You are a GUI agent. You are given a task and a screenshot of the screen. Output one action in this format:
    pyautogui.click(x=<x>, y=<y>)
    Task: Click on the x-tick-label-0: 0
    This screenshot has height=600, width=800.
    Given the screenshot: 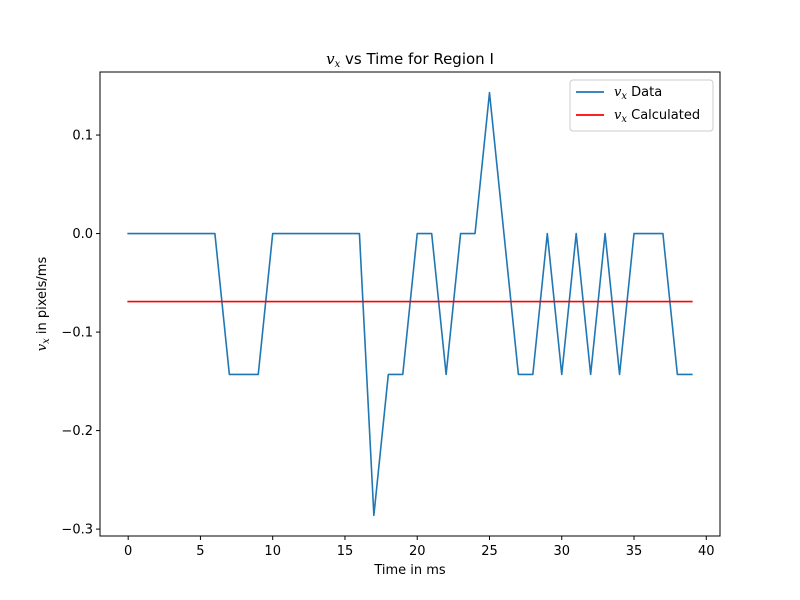 What is the action you would take?
    pyautogui.click(x=128, y=551)
    